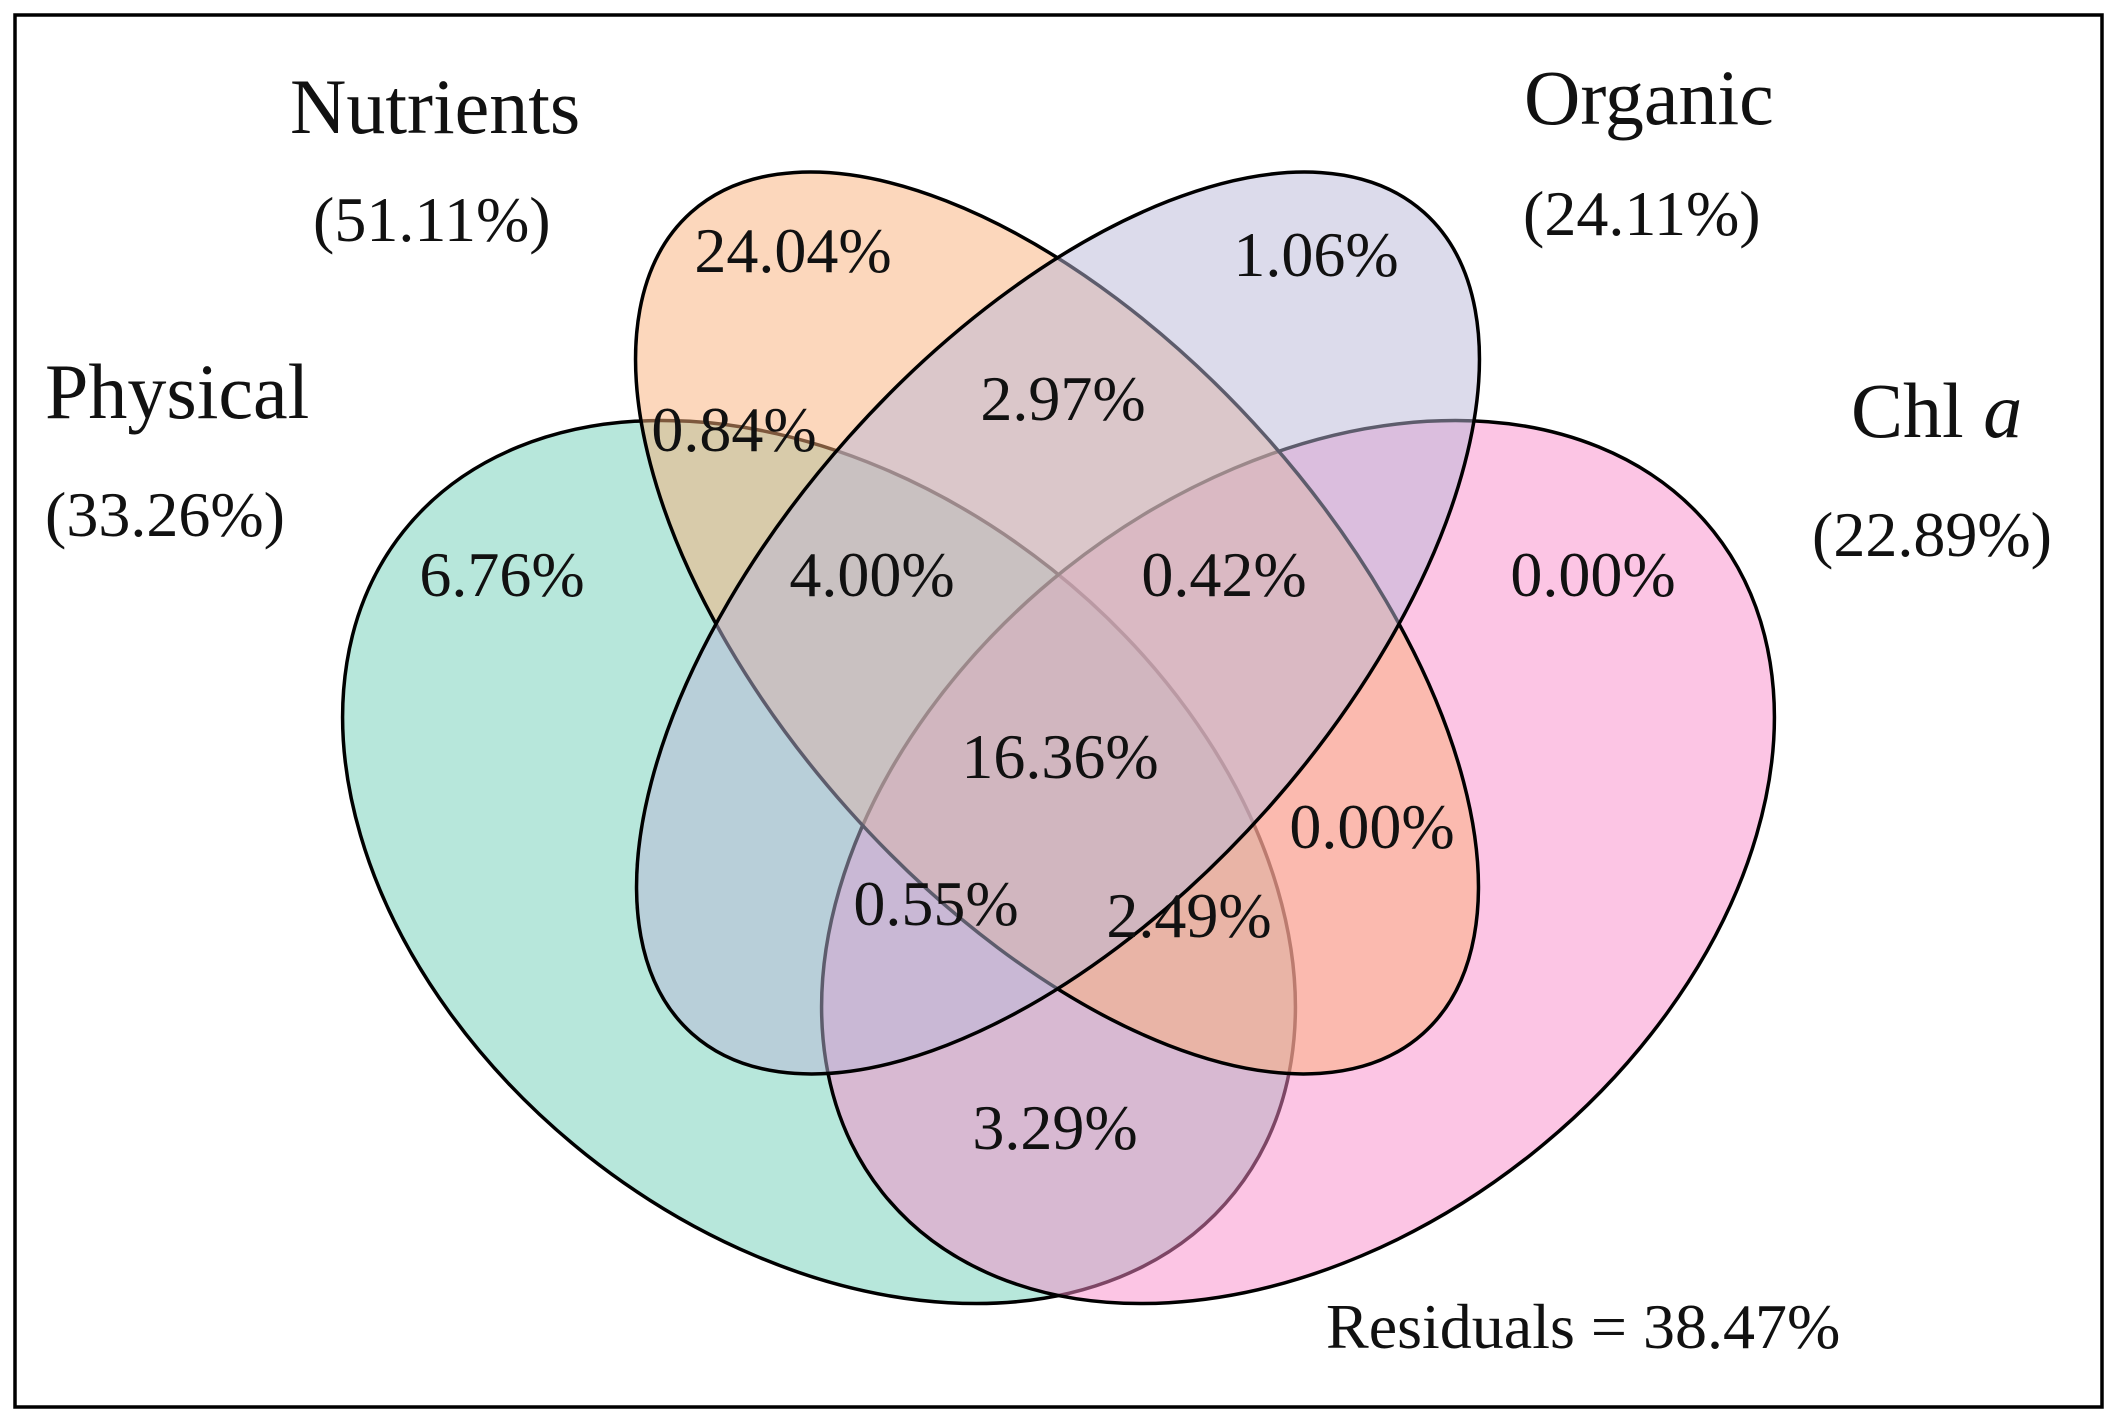  Describe the element at coordinates (1371, 826) in the screenshot. I see `region-organic-chl: 0.00%` at that location.